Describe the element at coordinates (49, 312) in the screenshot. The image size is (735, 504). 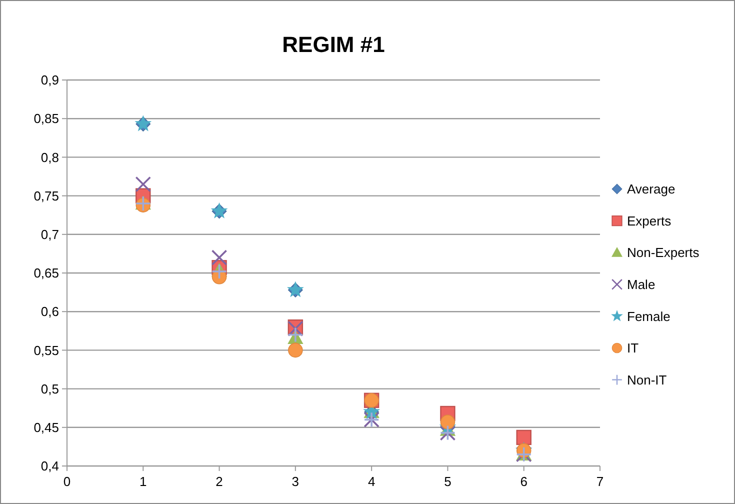
I see `y-tick-label: 0,6` at that location.